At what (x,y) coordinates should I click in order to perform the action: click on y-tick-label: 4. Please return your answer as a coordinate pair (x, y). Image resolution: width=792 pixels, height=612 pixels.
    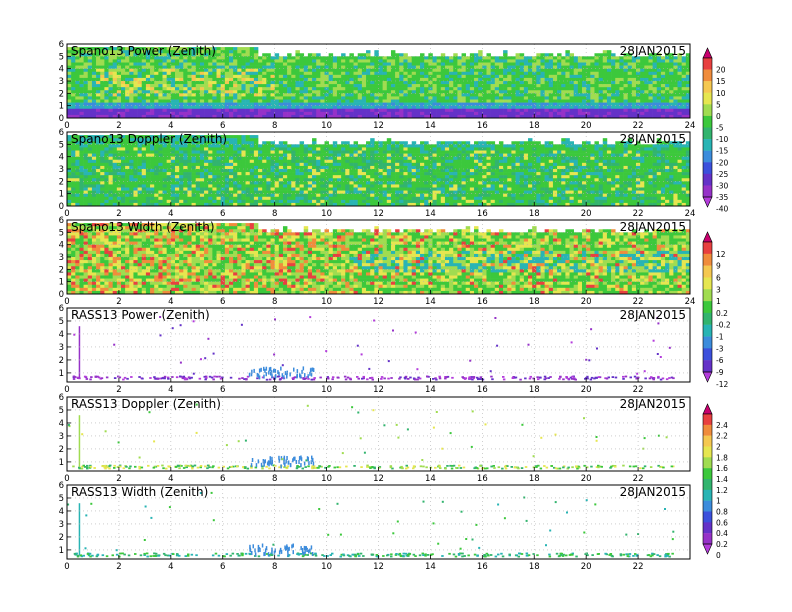
    Looking at the image, I should click on (61, 70).